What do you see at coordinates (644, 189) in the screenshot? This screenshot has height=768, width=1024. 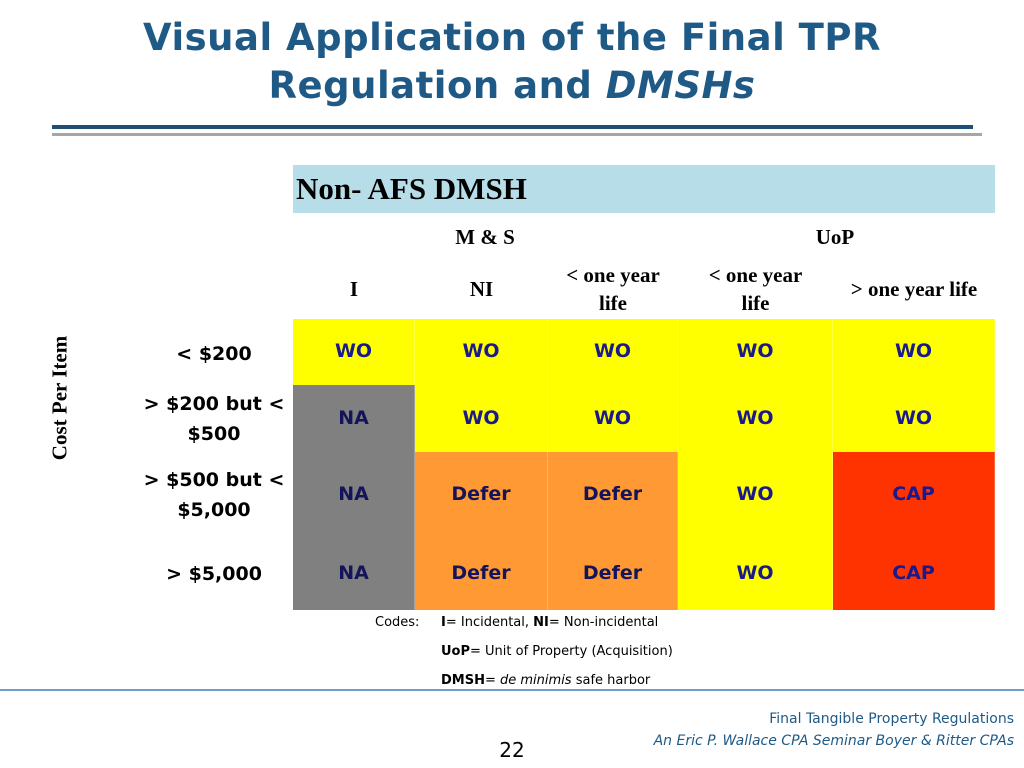 I see `table-header: Non- AFS DMSH` at bounding box center [644, 189].